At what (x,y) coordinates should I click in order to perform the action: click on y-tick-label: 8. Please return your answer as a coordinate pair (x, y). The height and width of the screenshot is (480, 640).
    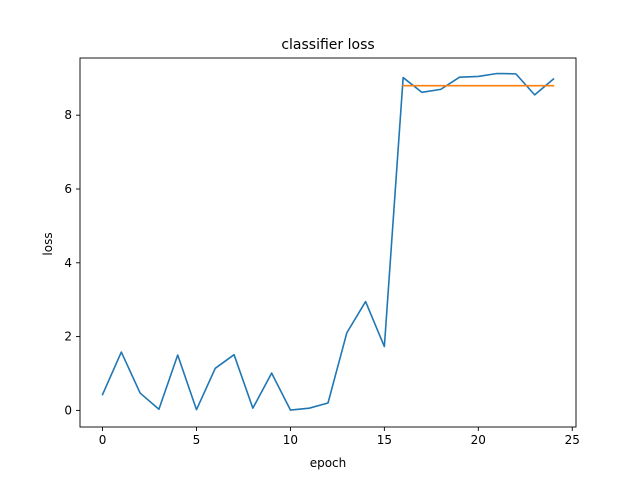
    Looking at the image, I should click on (68, 115).